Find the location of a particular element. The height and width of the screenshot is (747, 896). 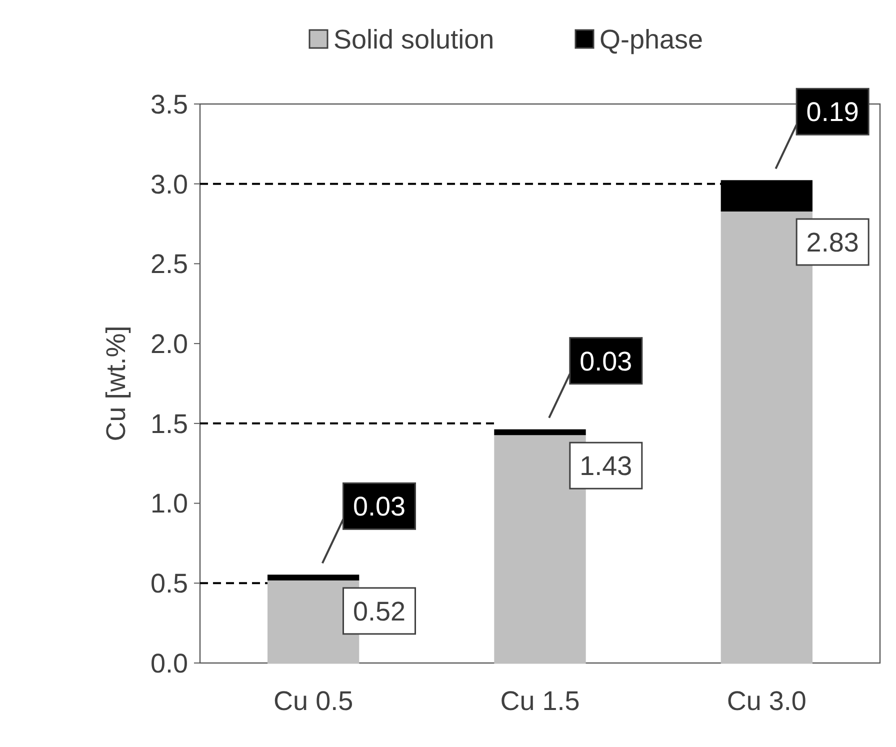

y-tick-label: 1.5 is located at coordinates (169, 423).